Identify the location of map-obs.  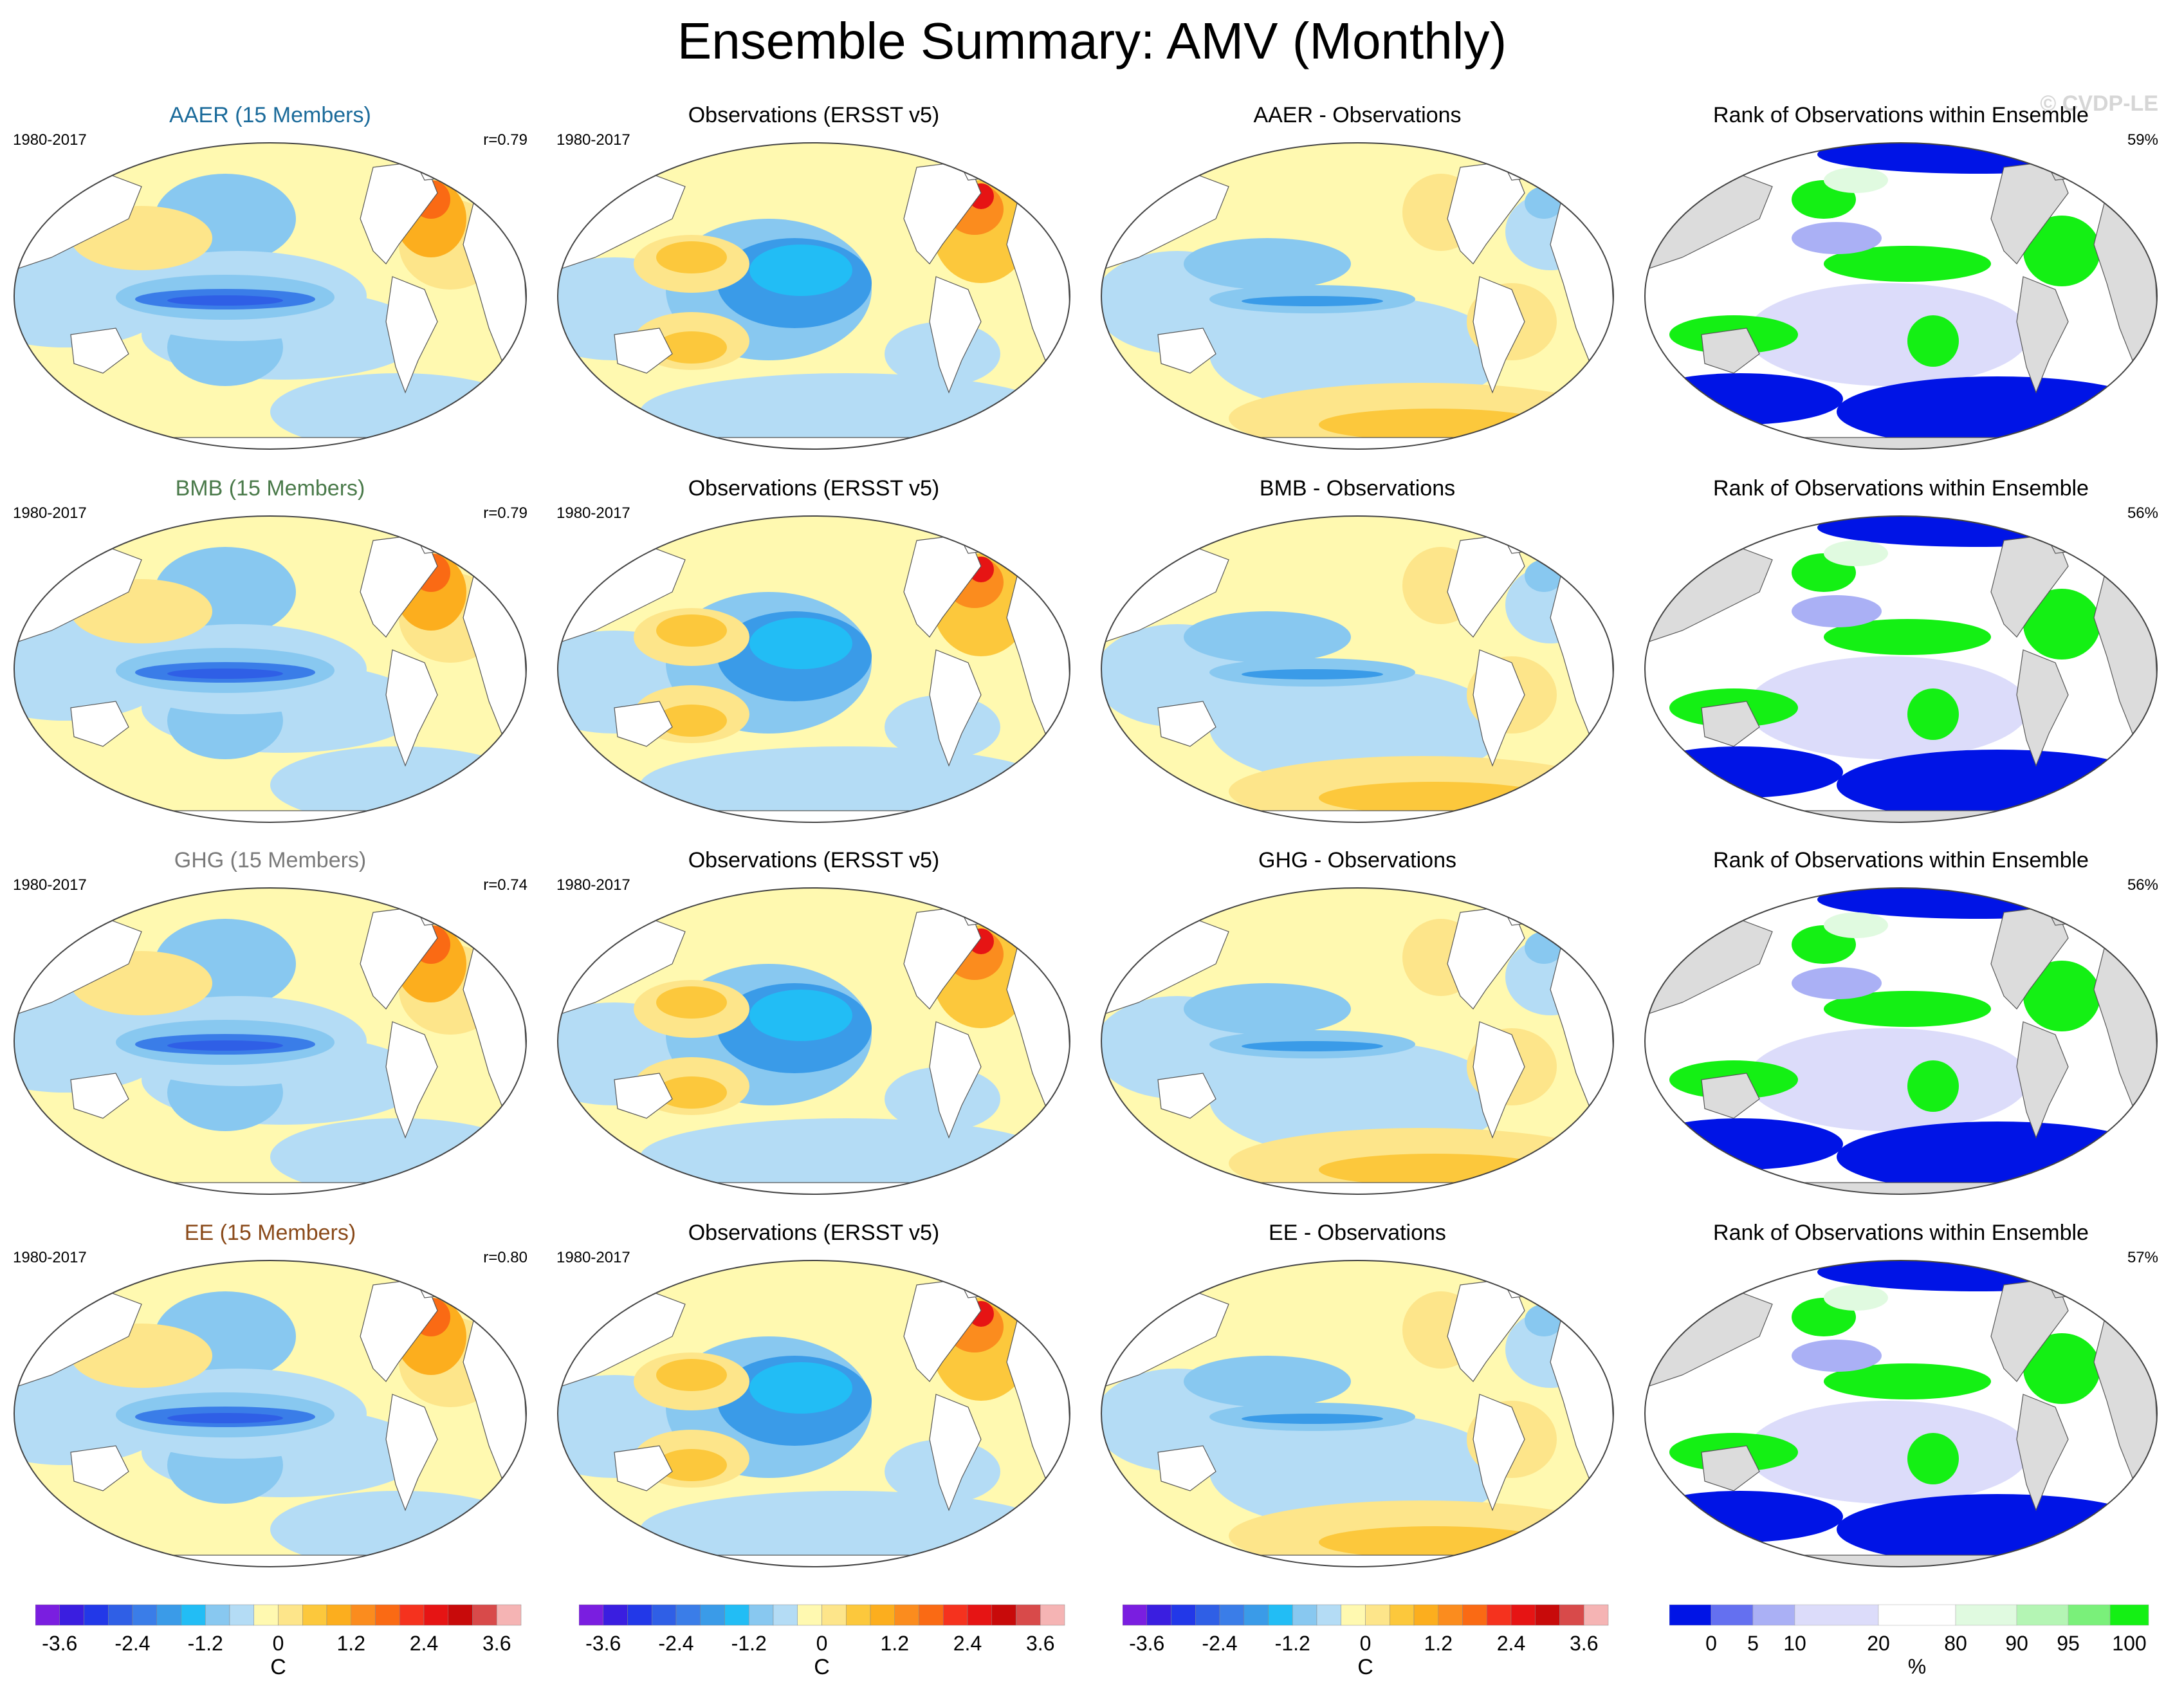
(814, 1414).